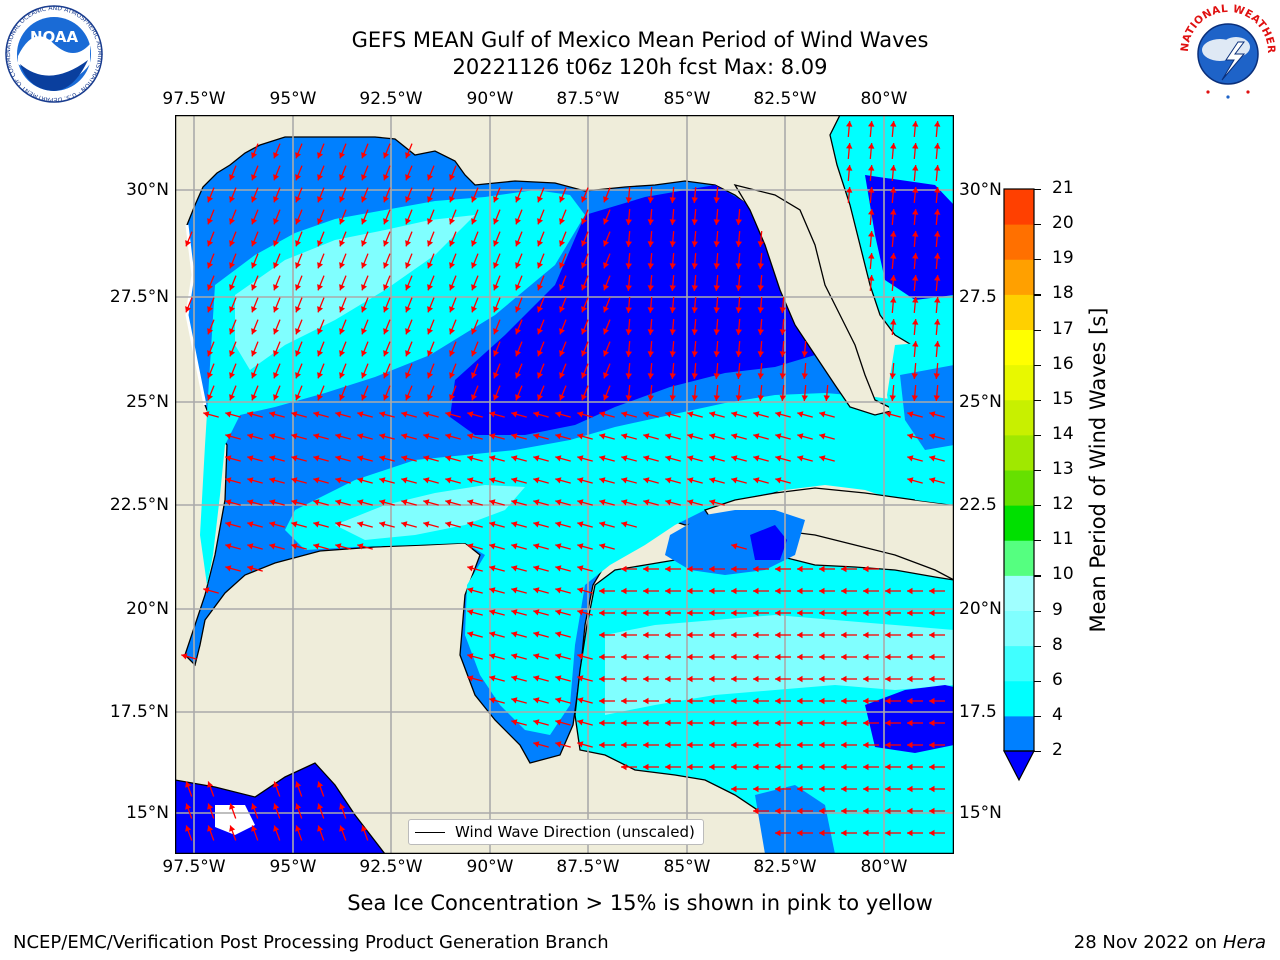 Image resolution: width=1280 pixels, height=960 pixels. Describe the element at coordinates (1063, 363) in the screenshot. I see `colorbar-tick-label: 16` at that location.